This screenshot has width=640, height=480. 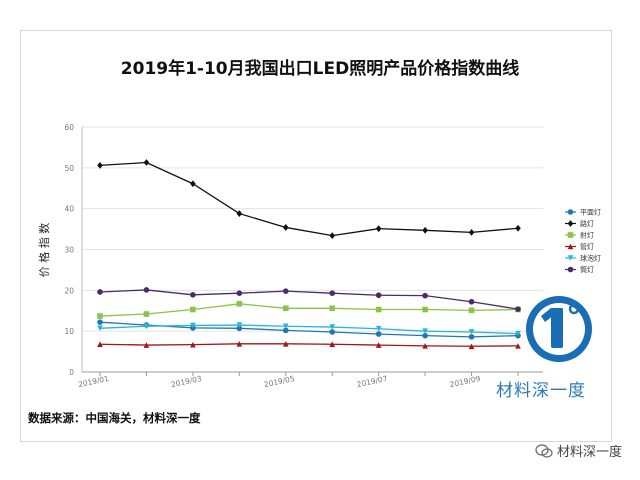 I want to click on y-tick-label: 40, so click(x=69, y=209).